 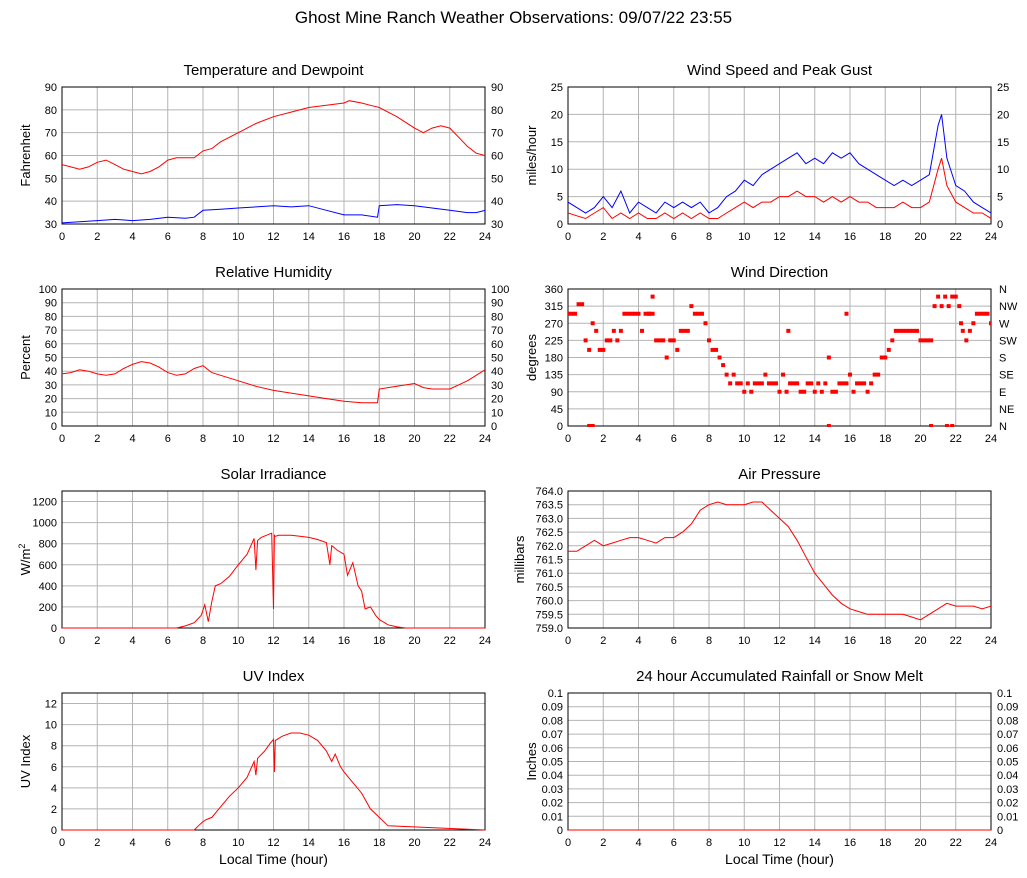 What do you see at coordinates (557, 410) in the screenshot?
I see `y-tick-label: 45` at bounding box center [557, 410].